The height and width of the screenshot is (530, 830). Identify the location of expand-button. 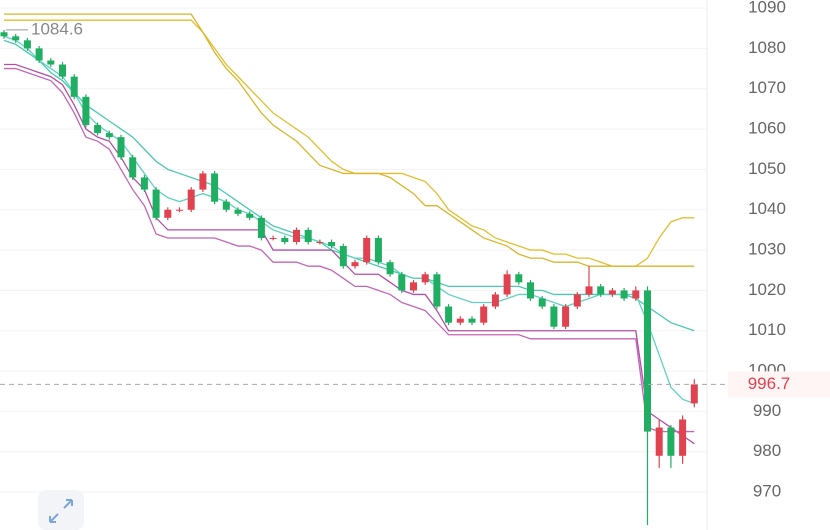
(61, 510).